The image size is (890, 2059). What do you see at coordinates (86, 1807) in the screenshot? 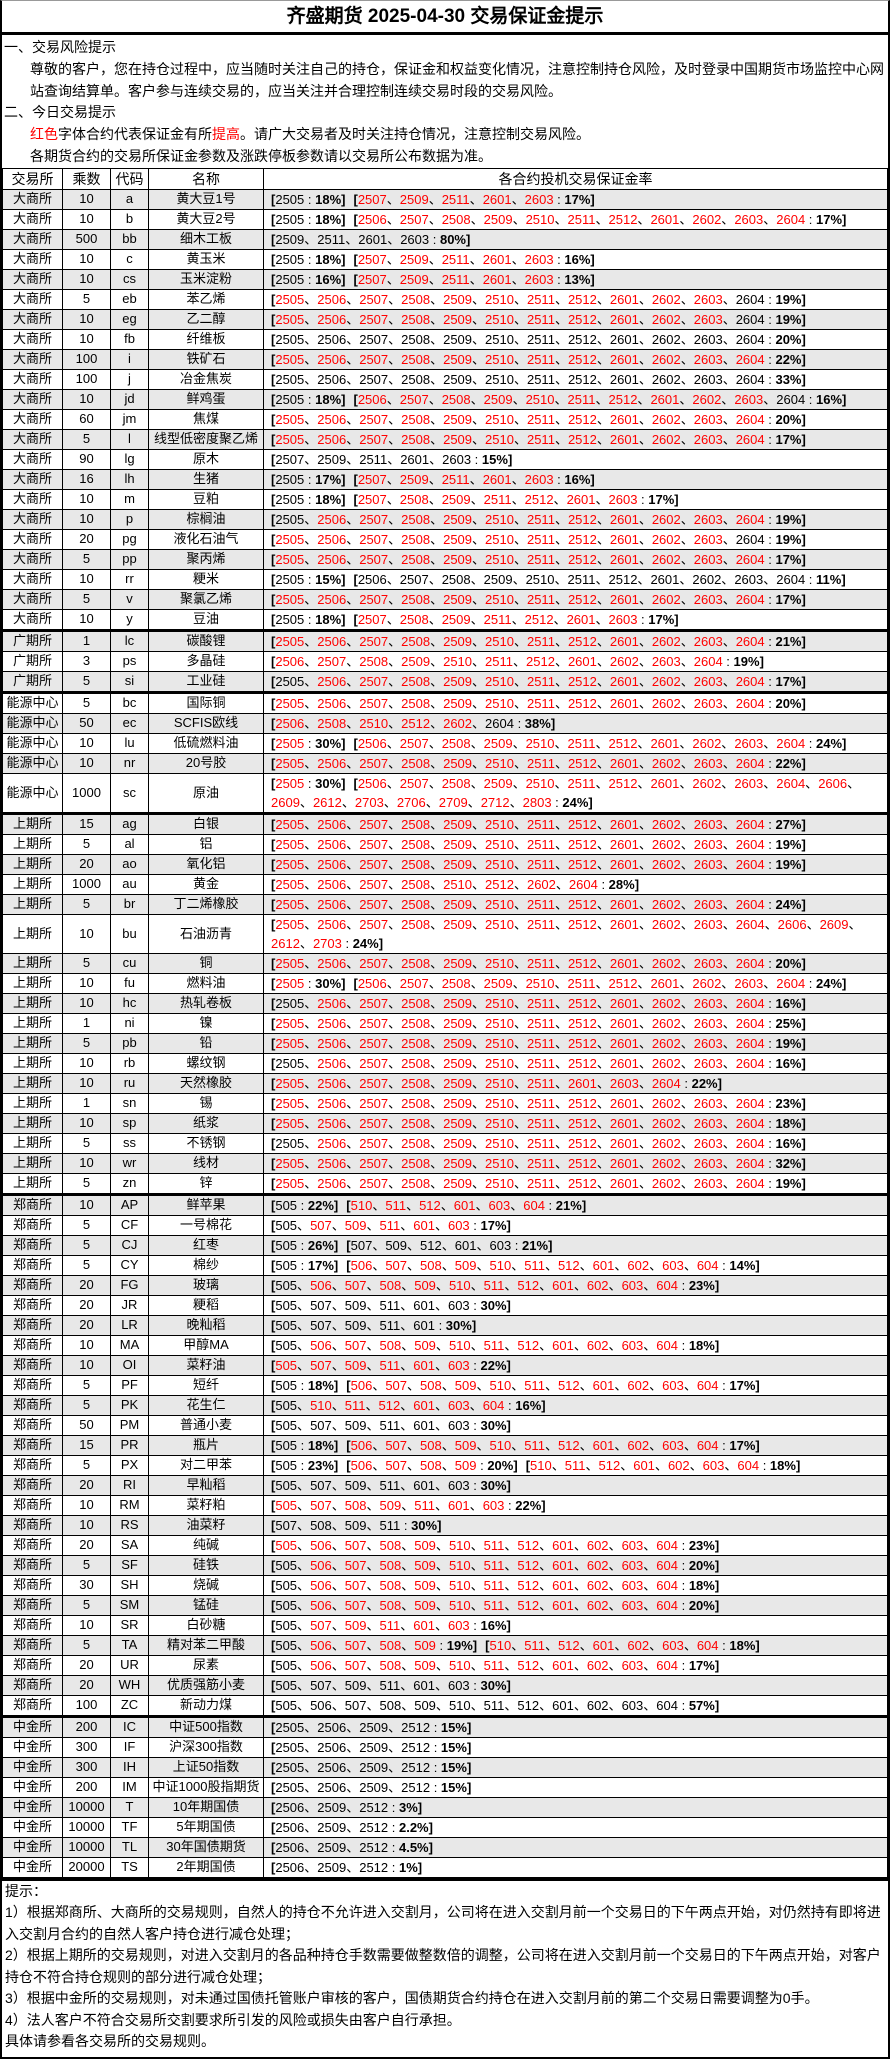
I see `multiplier-cell: 10000` at bounding box center [86, 1807].